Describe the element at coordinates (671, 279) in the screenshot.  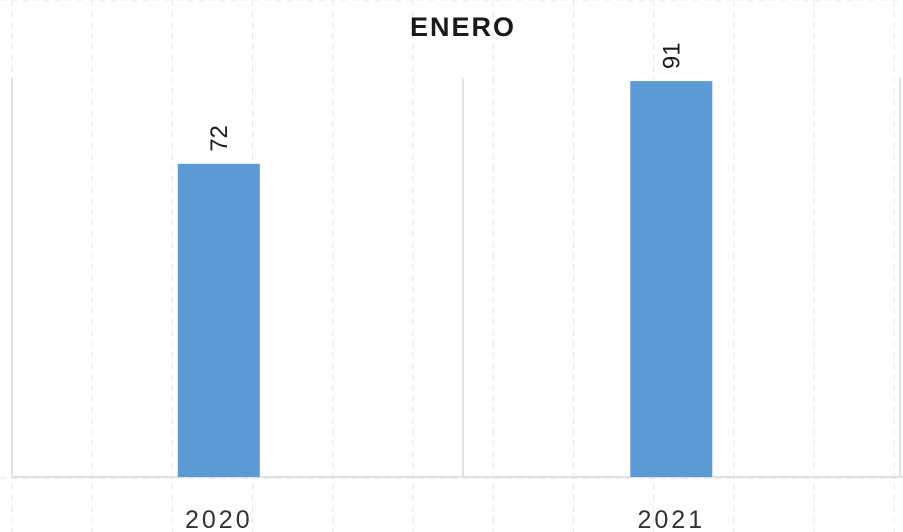
I see `bar-2021` at that location.